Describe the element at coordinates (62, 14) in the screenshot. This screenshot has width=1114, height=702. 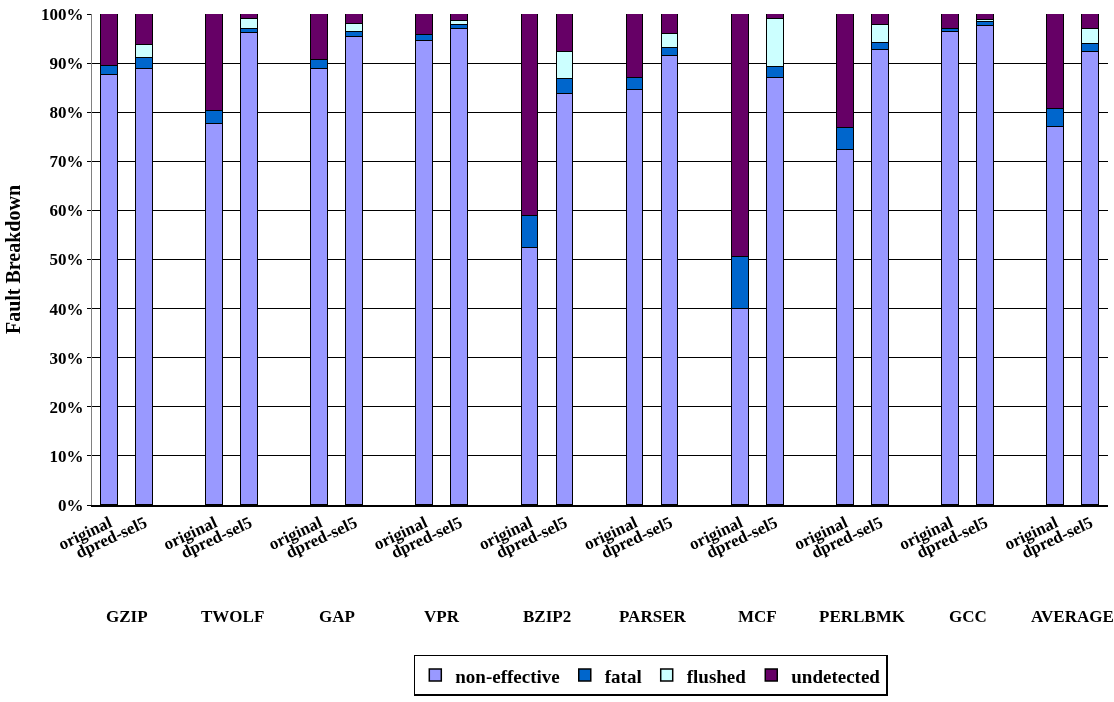
I see `y-tick-label: 100%` at that location.